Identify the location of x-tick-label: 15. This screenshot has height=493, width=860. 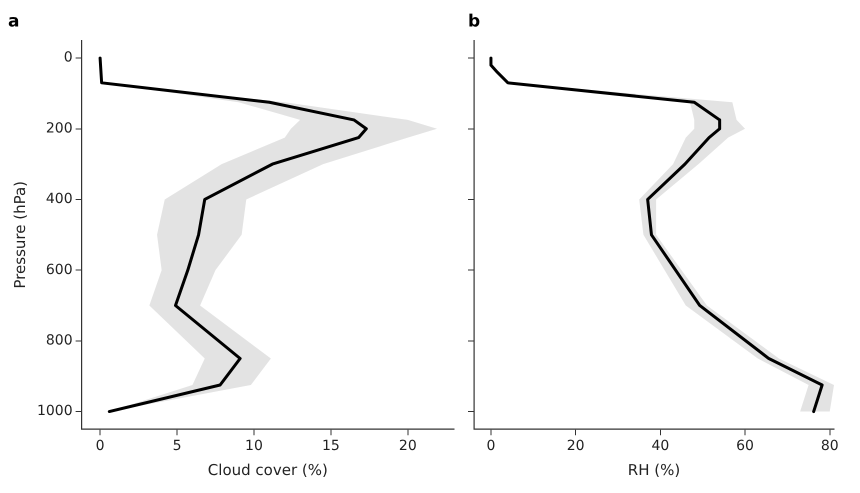
(331, 446).